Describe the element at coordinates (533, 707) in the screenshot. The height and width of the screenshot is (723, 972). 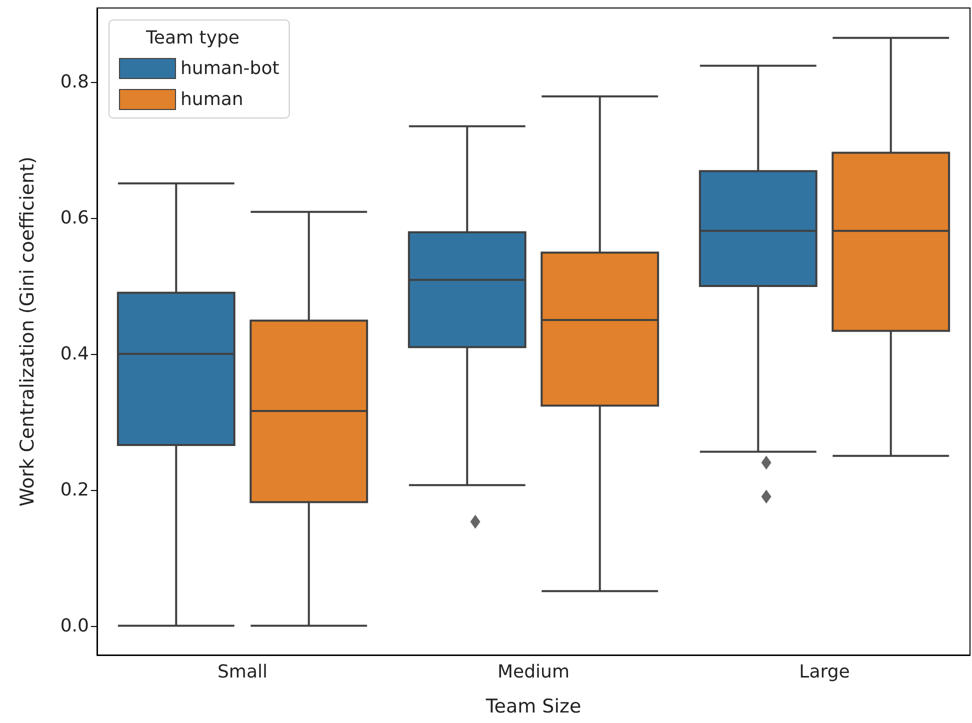
I see `x-axis-title: Team Size` at that location.